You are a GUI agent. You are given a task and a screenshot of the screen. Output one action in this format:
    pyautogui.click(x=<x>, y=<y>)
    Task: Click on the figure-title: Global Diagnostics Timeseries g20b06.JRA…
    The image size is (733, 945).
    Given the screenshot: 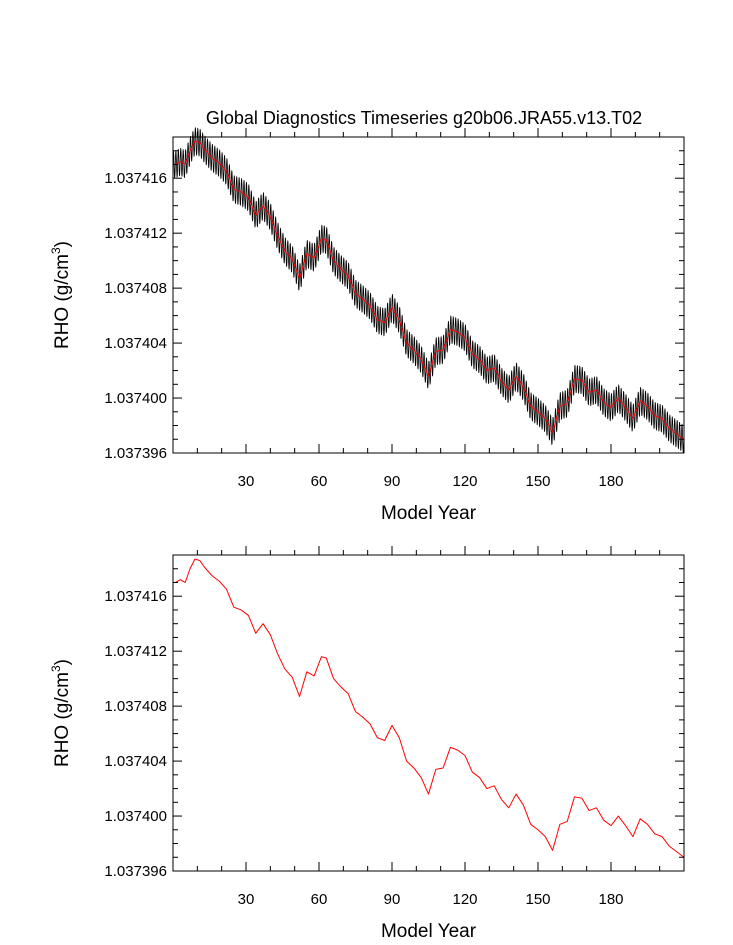 What is the action you would take?
    pyautogui.click(x=424, y=118)
    